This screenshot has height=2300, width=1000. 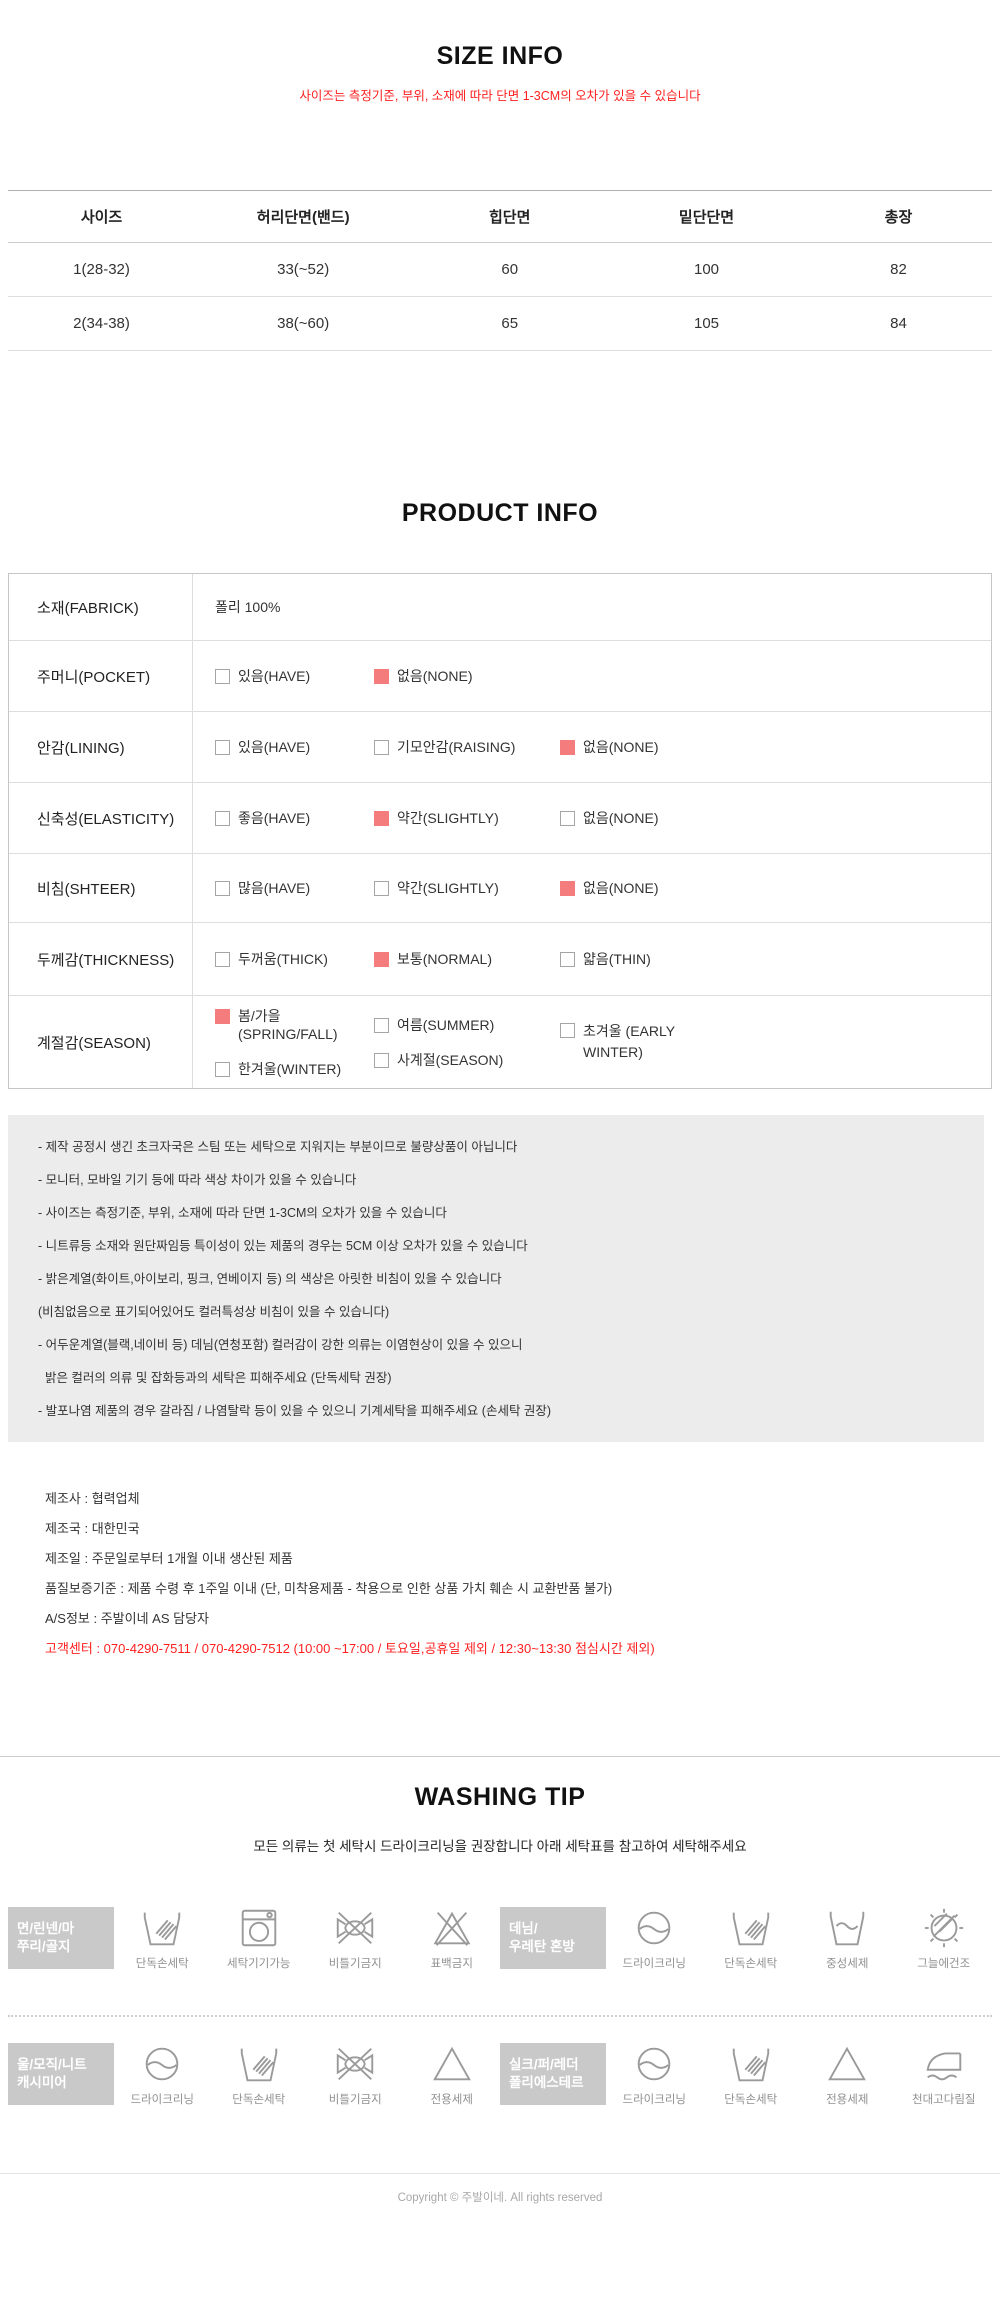 What do you see at coordinates (500, 216) in the screenshot?
I see `size-table-header-row: 사이즈 허리단면(밴드) 힙단면 밑단단면 총장` at bounding box center [500, 216].